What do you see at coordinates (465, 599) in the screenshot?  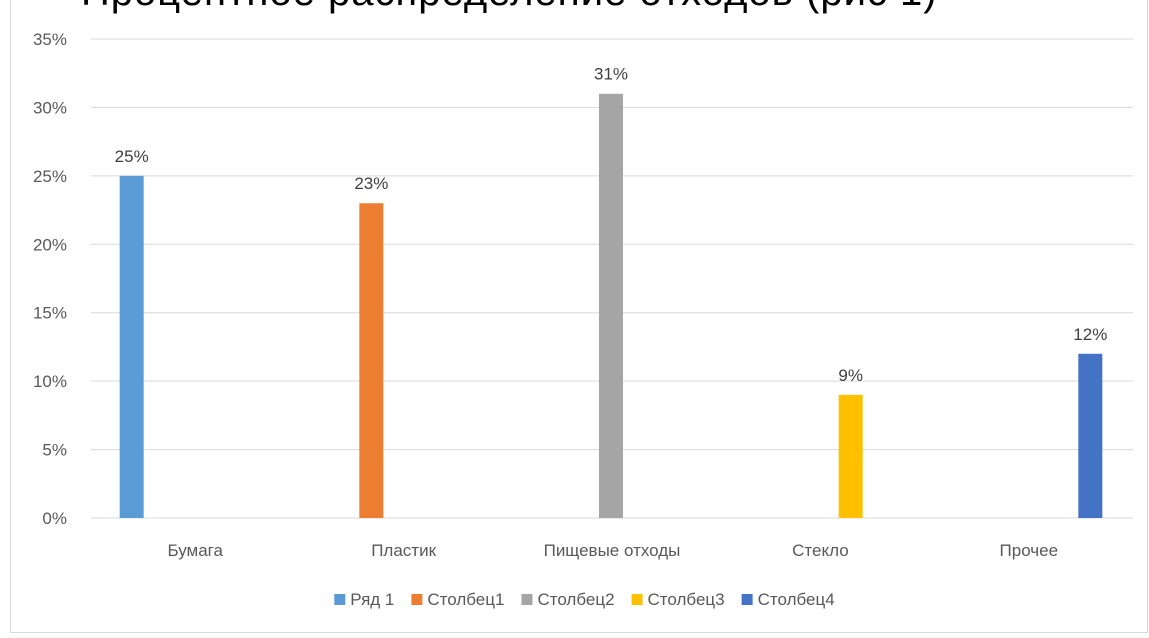 I see `legend-label: Столбец1` at bounding box center [465, 599].